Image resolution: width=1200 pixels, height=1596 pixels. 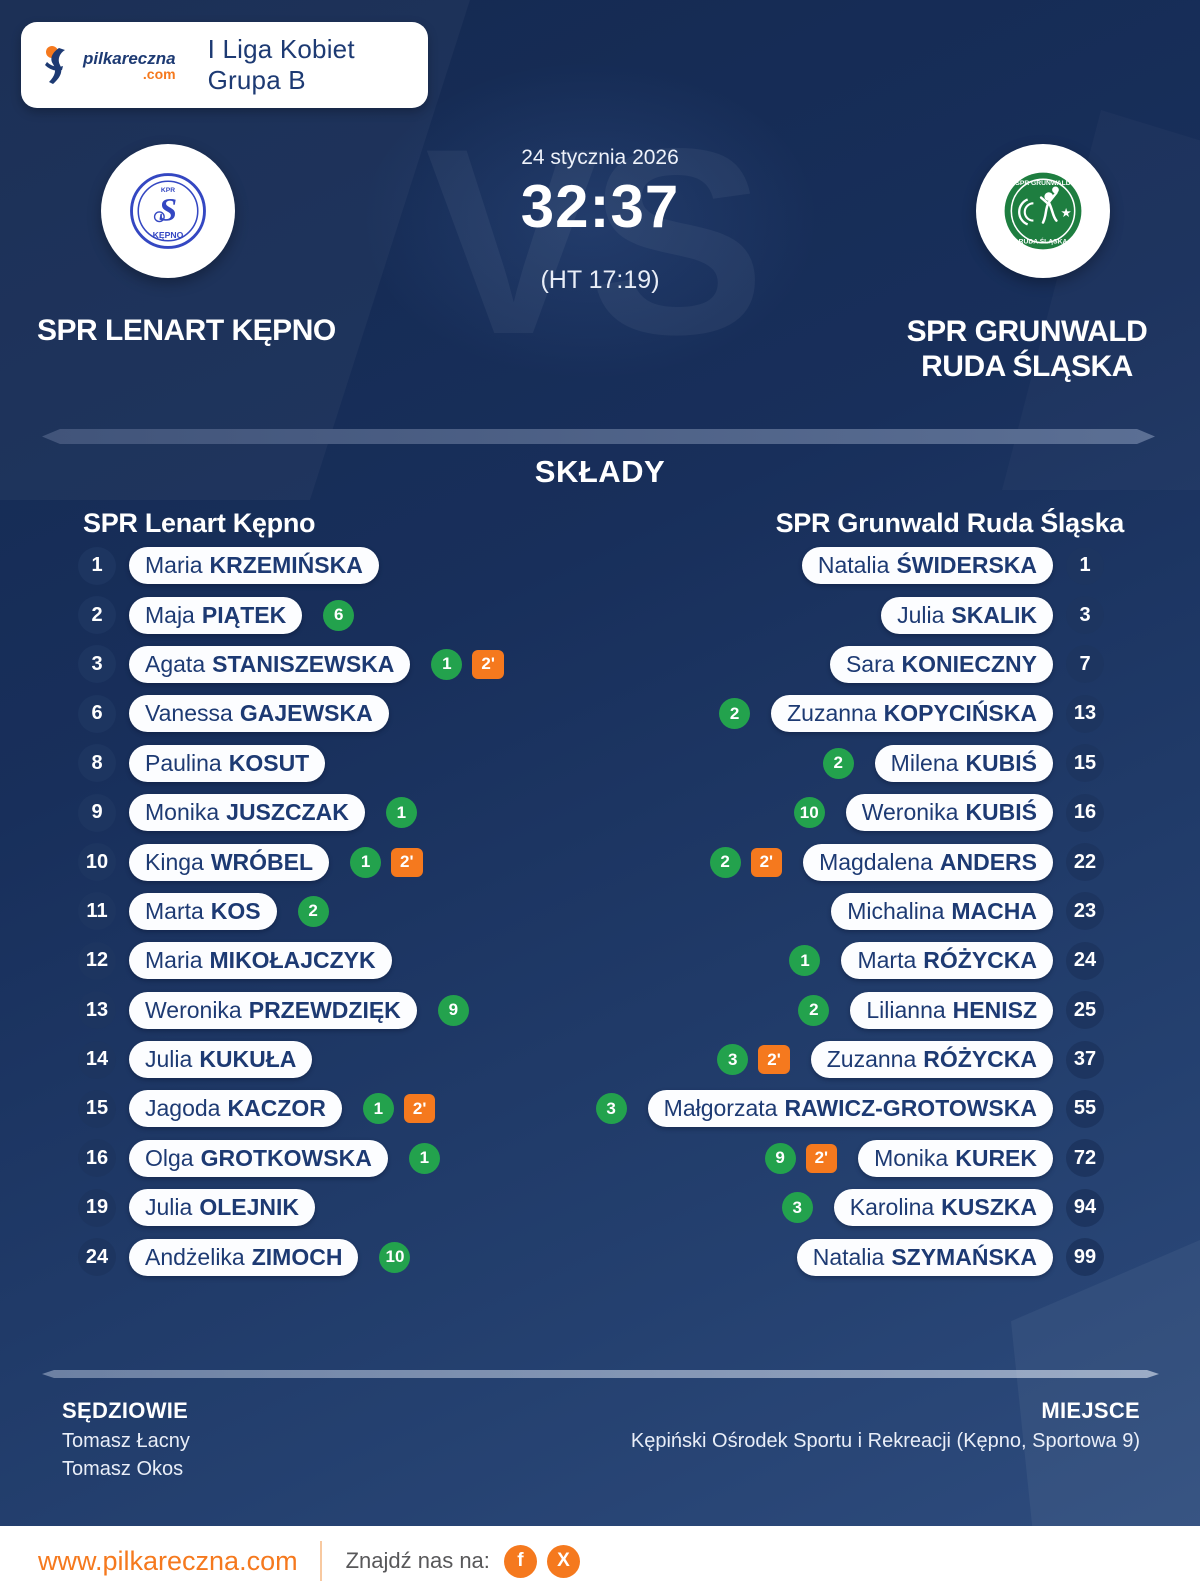 I want to click on player-name-pill: Agata STANISZEWSKA, so click(x=270, y=664).